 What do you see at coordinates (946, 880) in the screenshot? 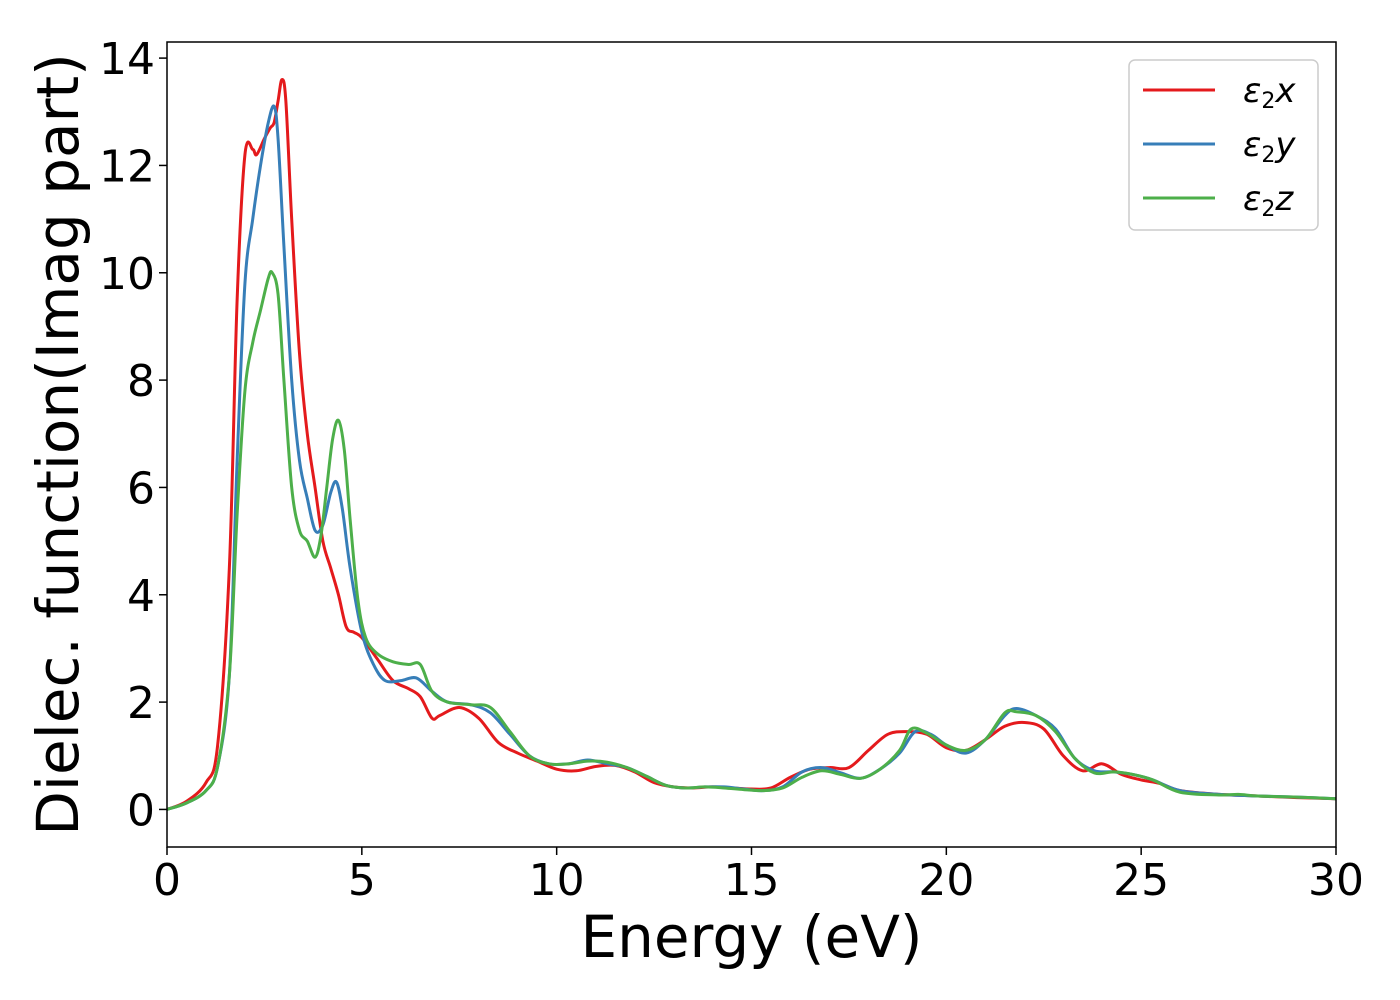
I see `x-tick-label: 20` at bounding box center [946, 880].